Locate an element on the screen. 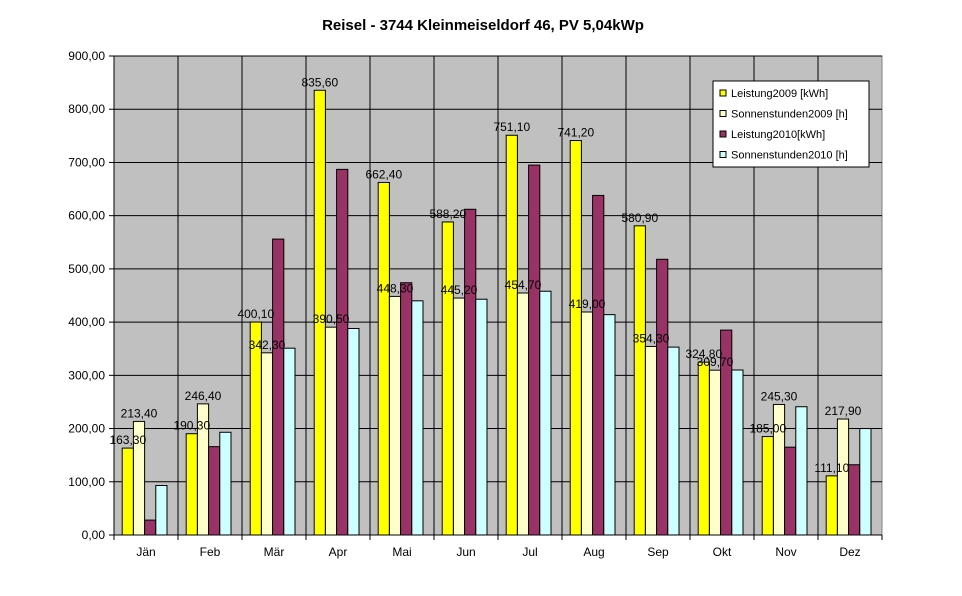 The image size is (962, 596). x-tick-label: Mai is located at coordinates (401, 552).